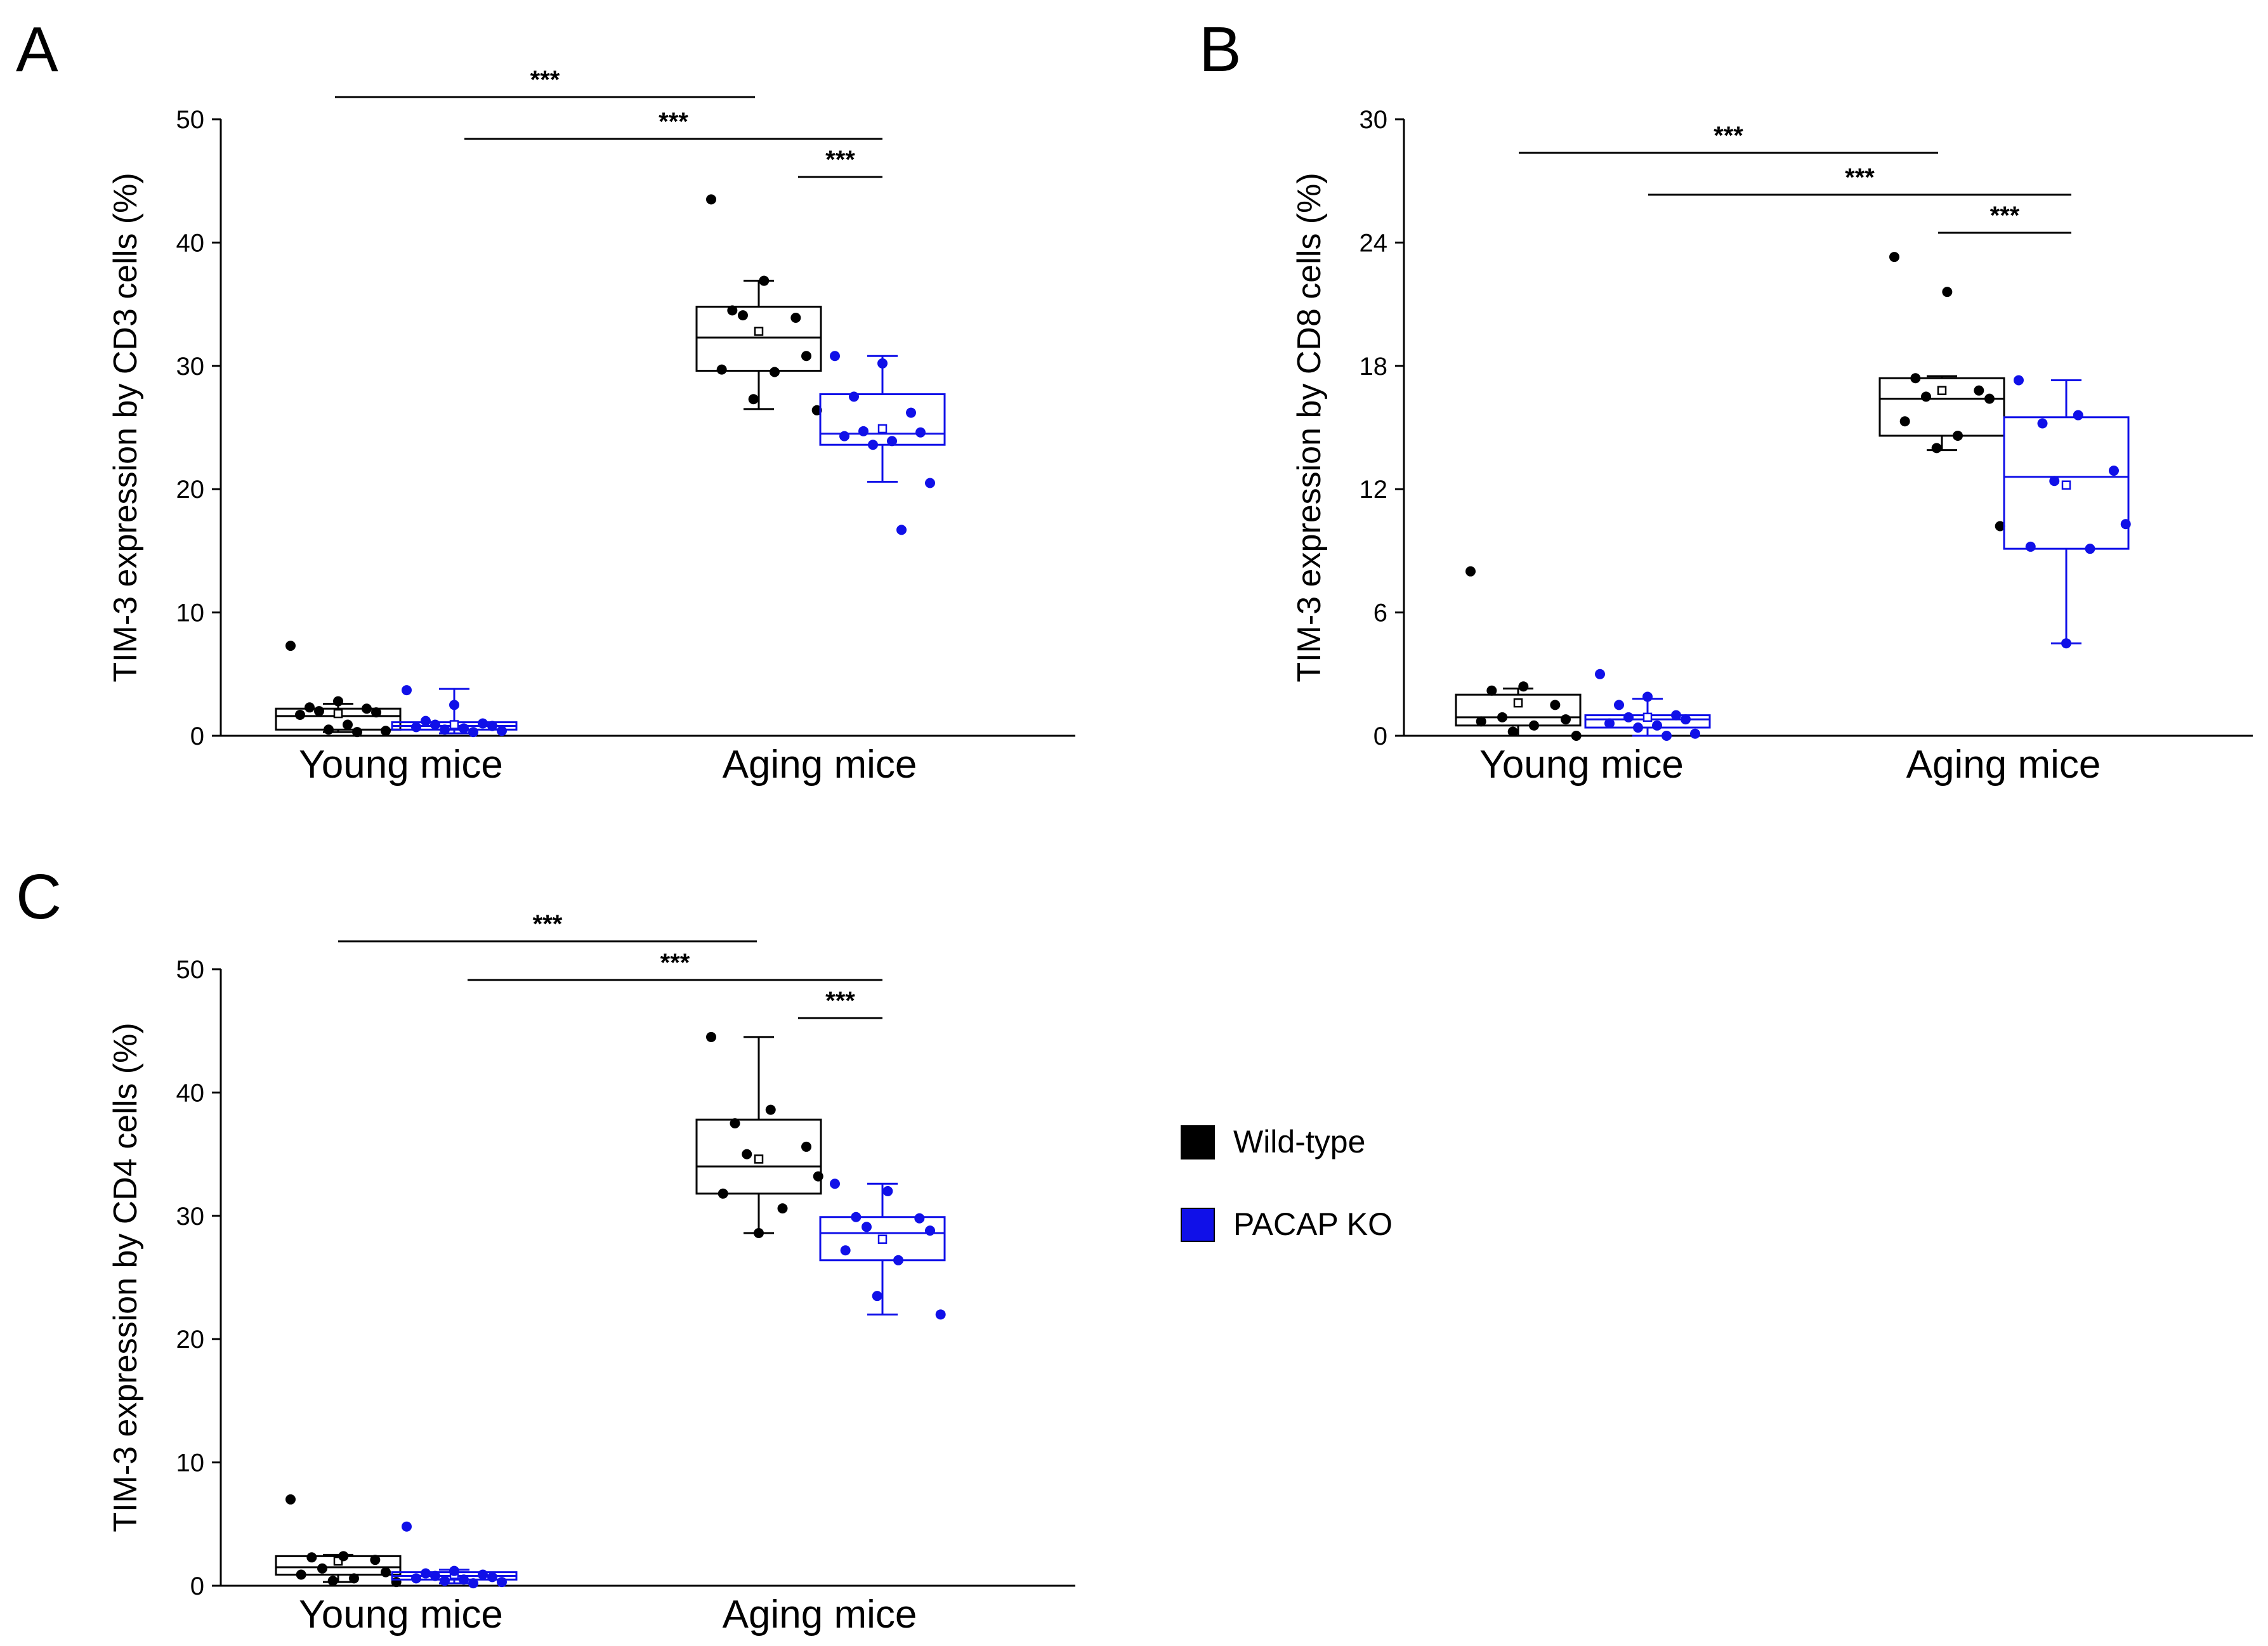  What do you see at coordinates (190, 1463) in the screenshot?
I see `y-tick-label: 10` at bounding box center [190, 1463].